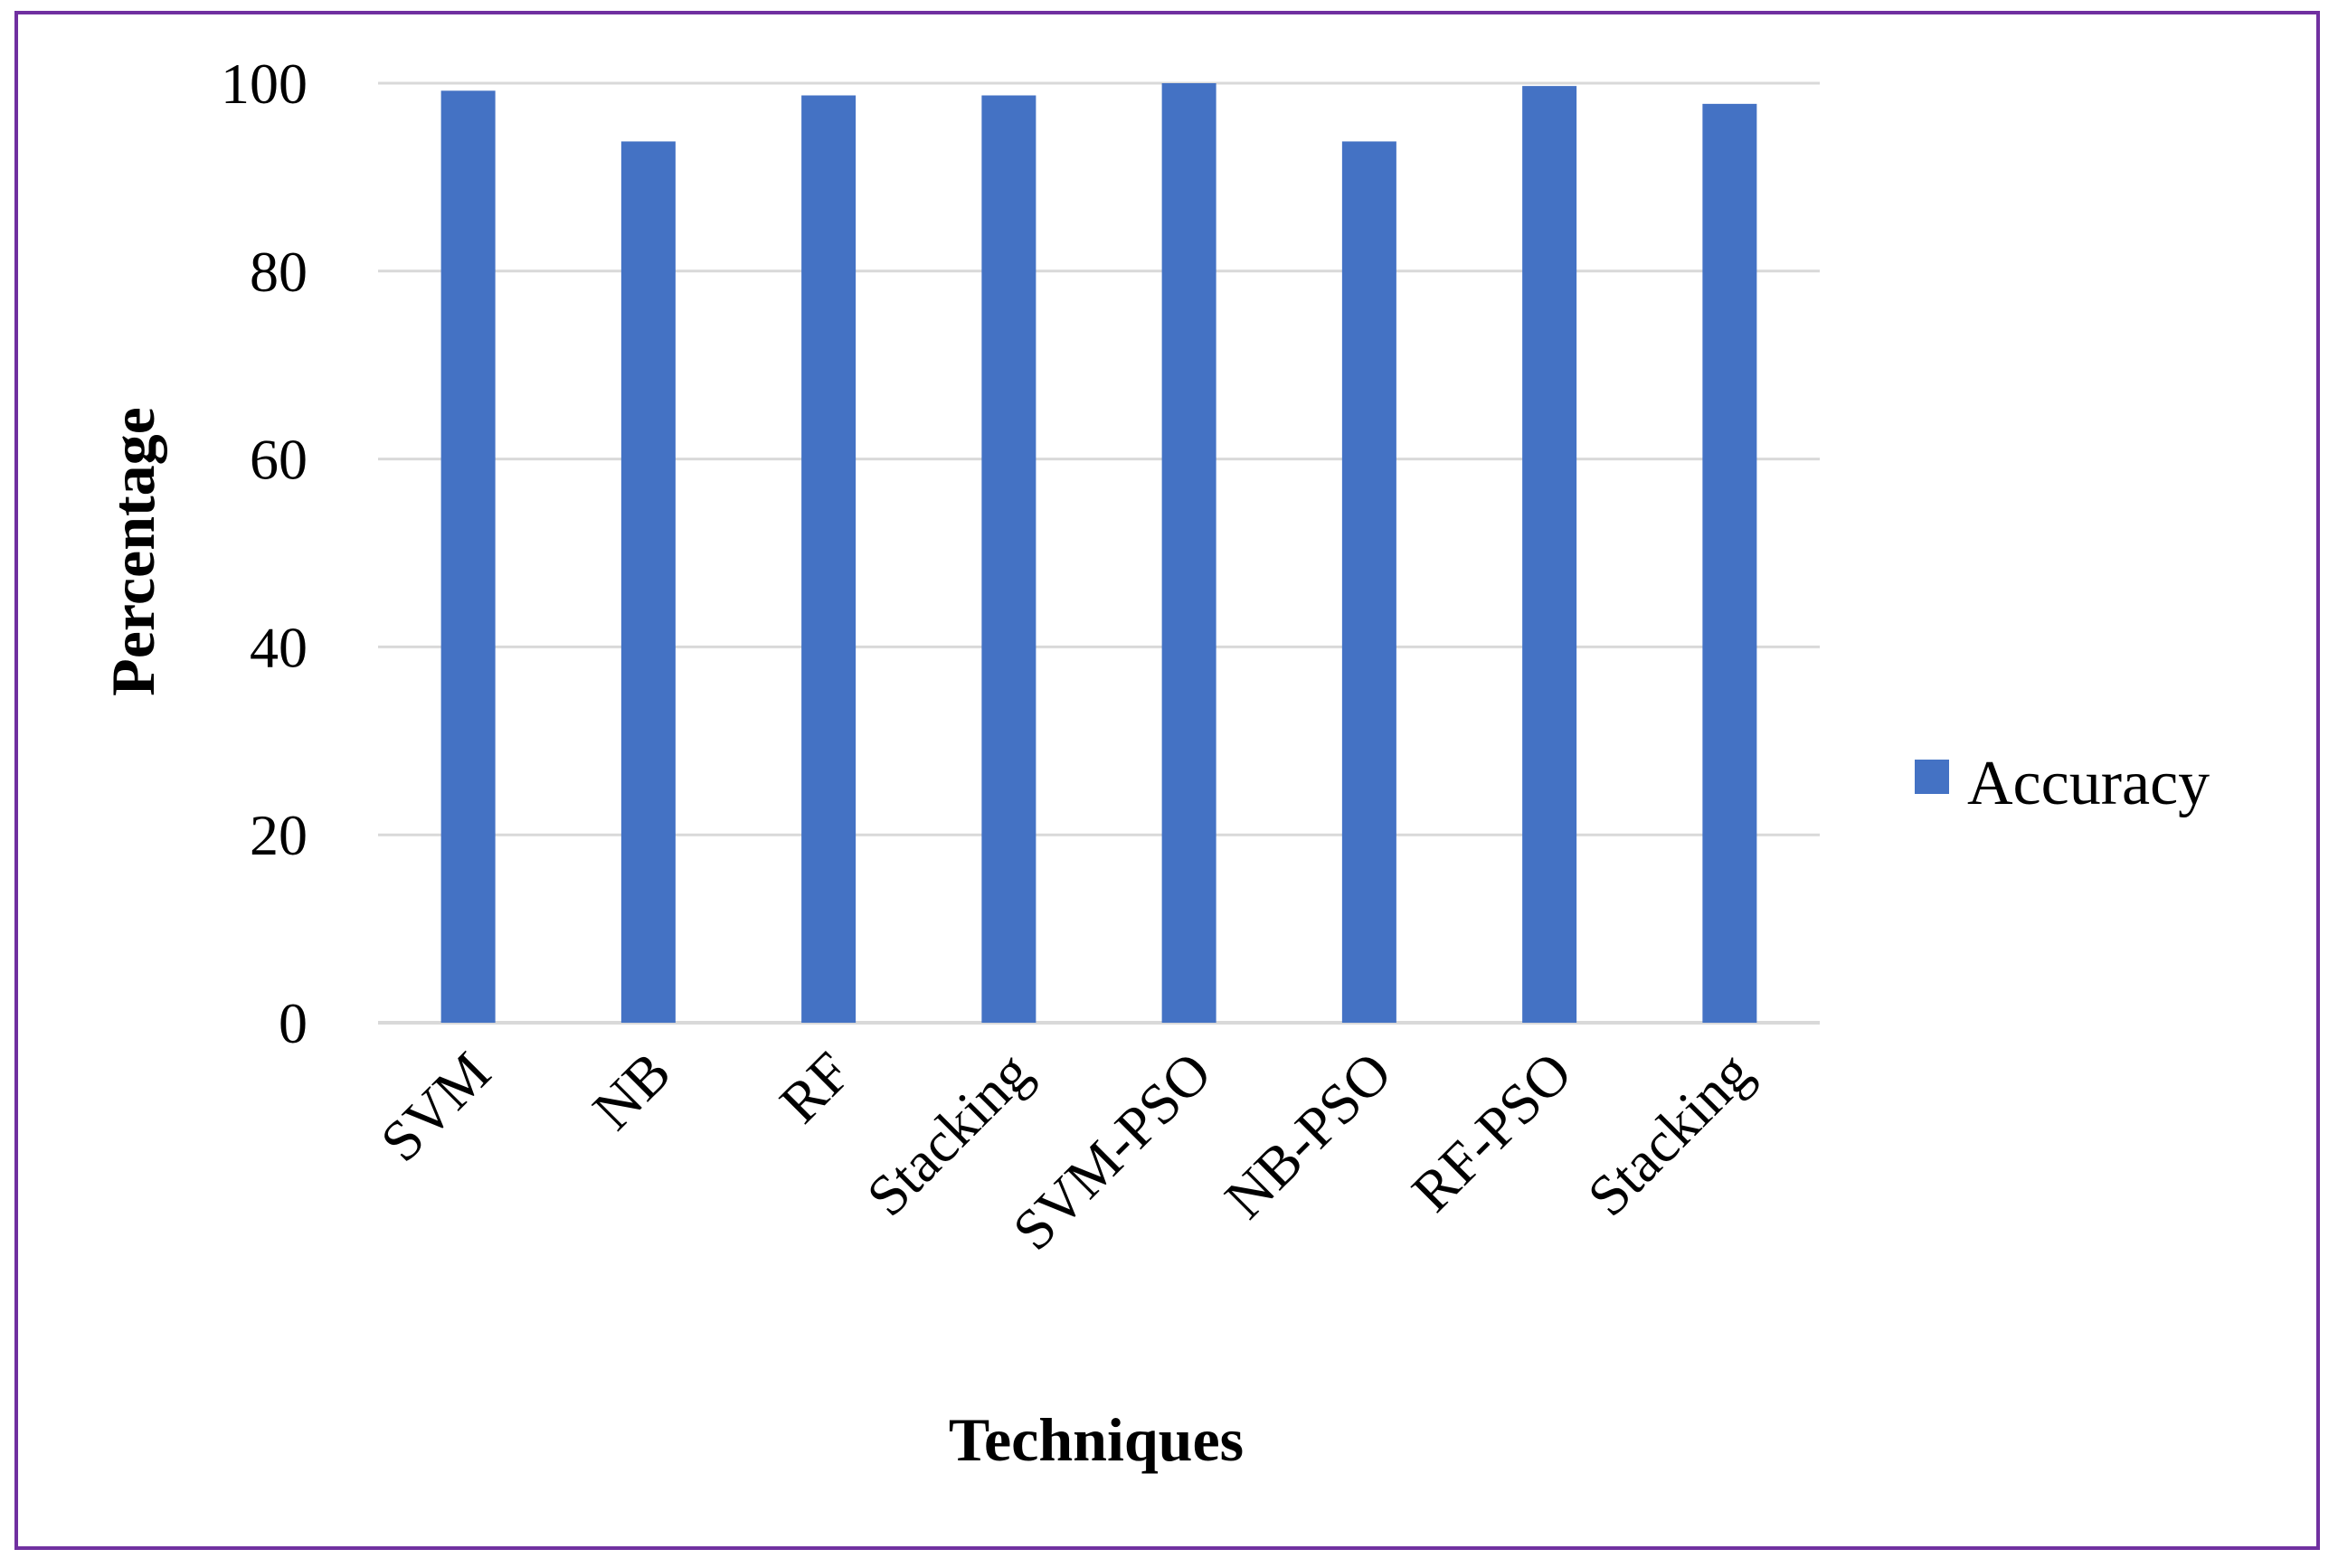  Describe the element at coordinates (279, 272) in the screenshot. I see `y-tick-label-80: 80` at that location.